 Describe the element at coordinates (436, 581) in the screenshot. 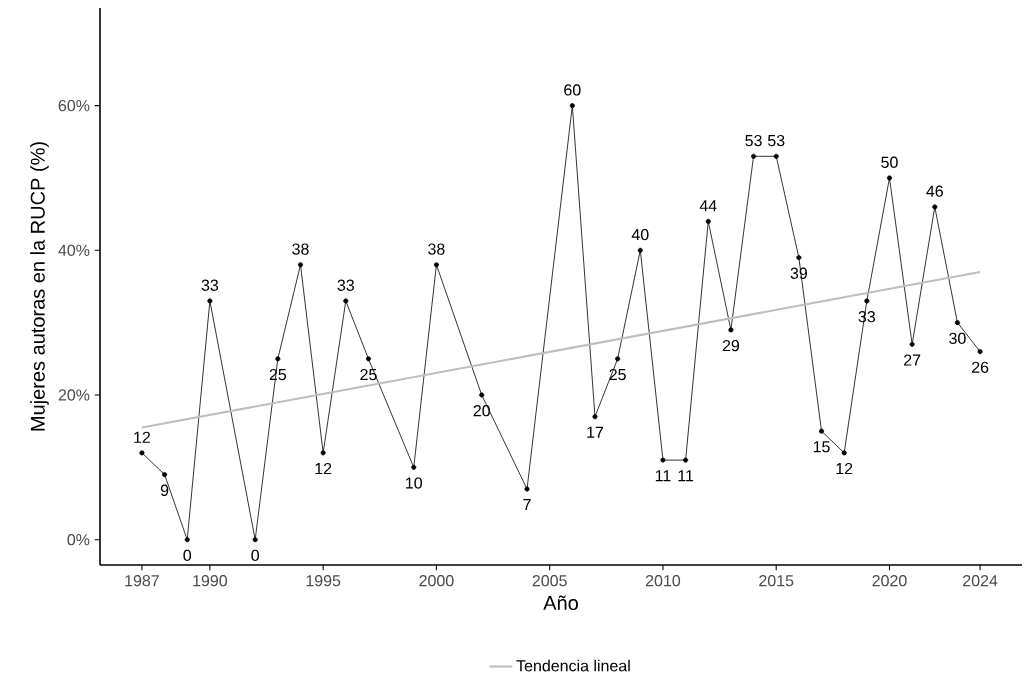

I see `x-tick-label: 2000` at that location.